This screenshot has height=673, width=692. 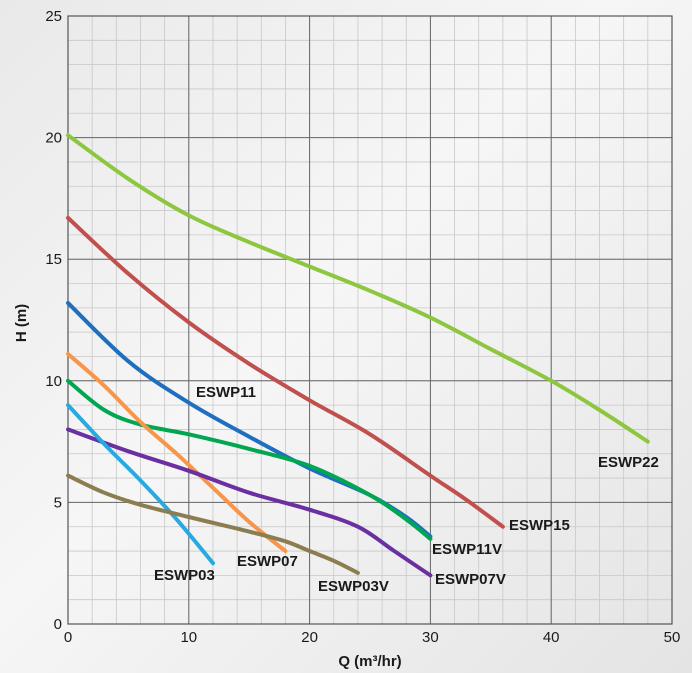 What do you see at coordinates (353, 586) in the screenshot?
I see `series-label-eswp03v: ESWP03V` at bounding box center [353, 586].